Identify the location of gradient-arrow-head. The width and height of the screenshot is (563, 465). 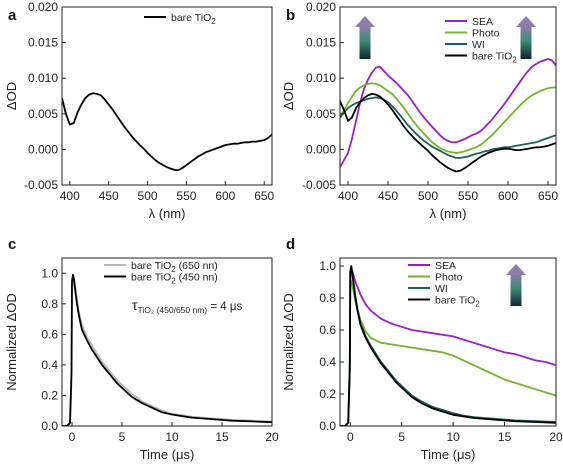
(516, 269).